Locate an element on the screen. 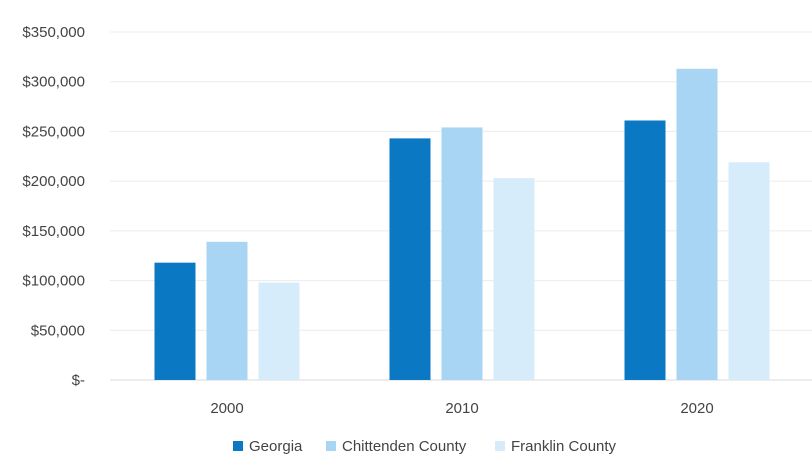  x-tick-label: 2020 is located at coordinates (696, 408).